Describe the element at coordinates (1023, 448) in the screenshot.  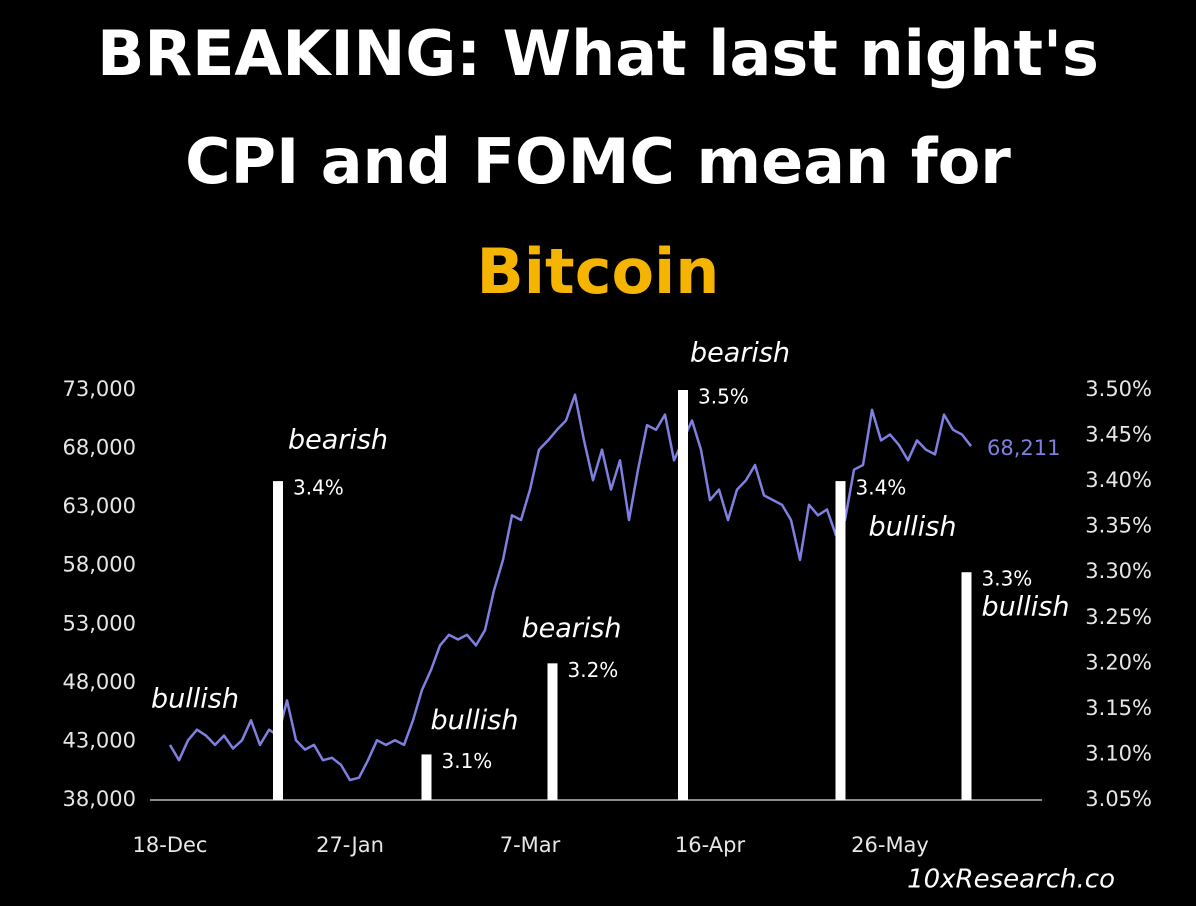
I see `last-value-label: 68,211` at that location.